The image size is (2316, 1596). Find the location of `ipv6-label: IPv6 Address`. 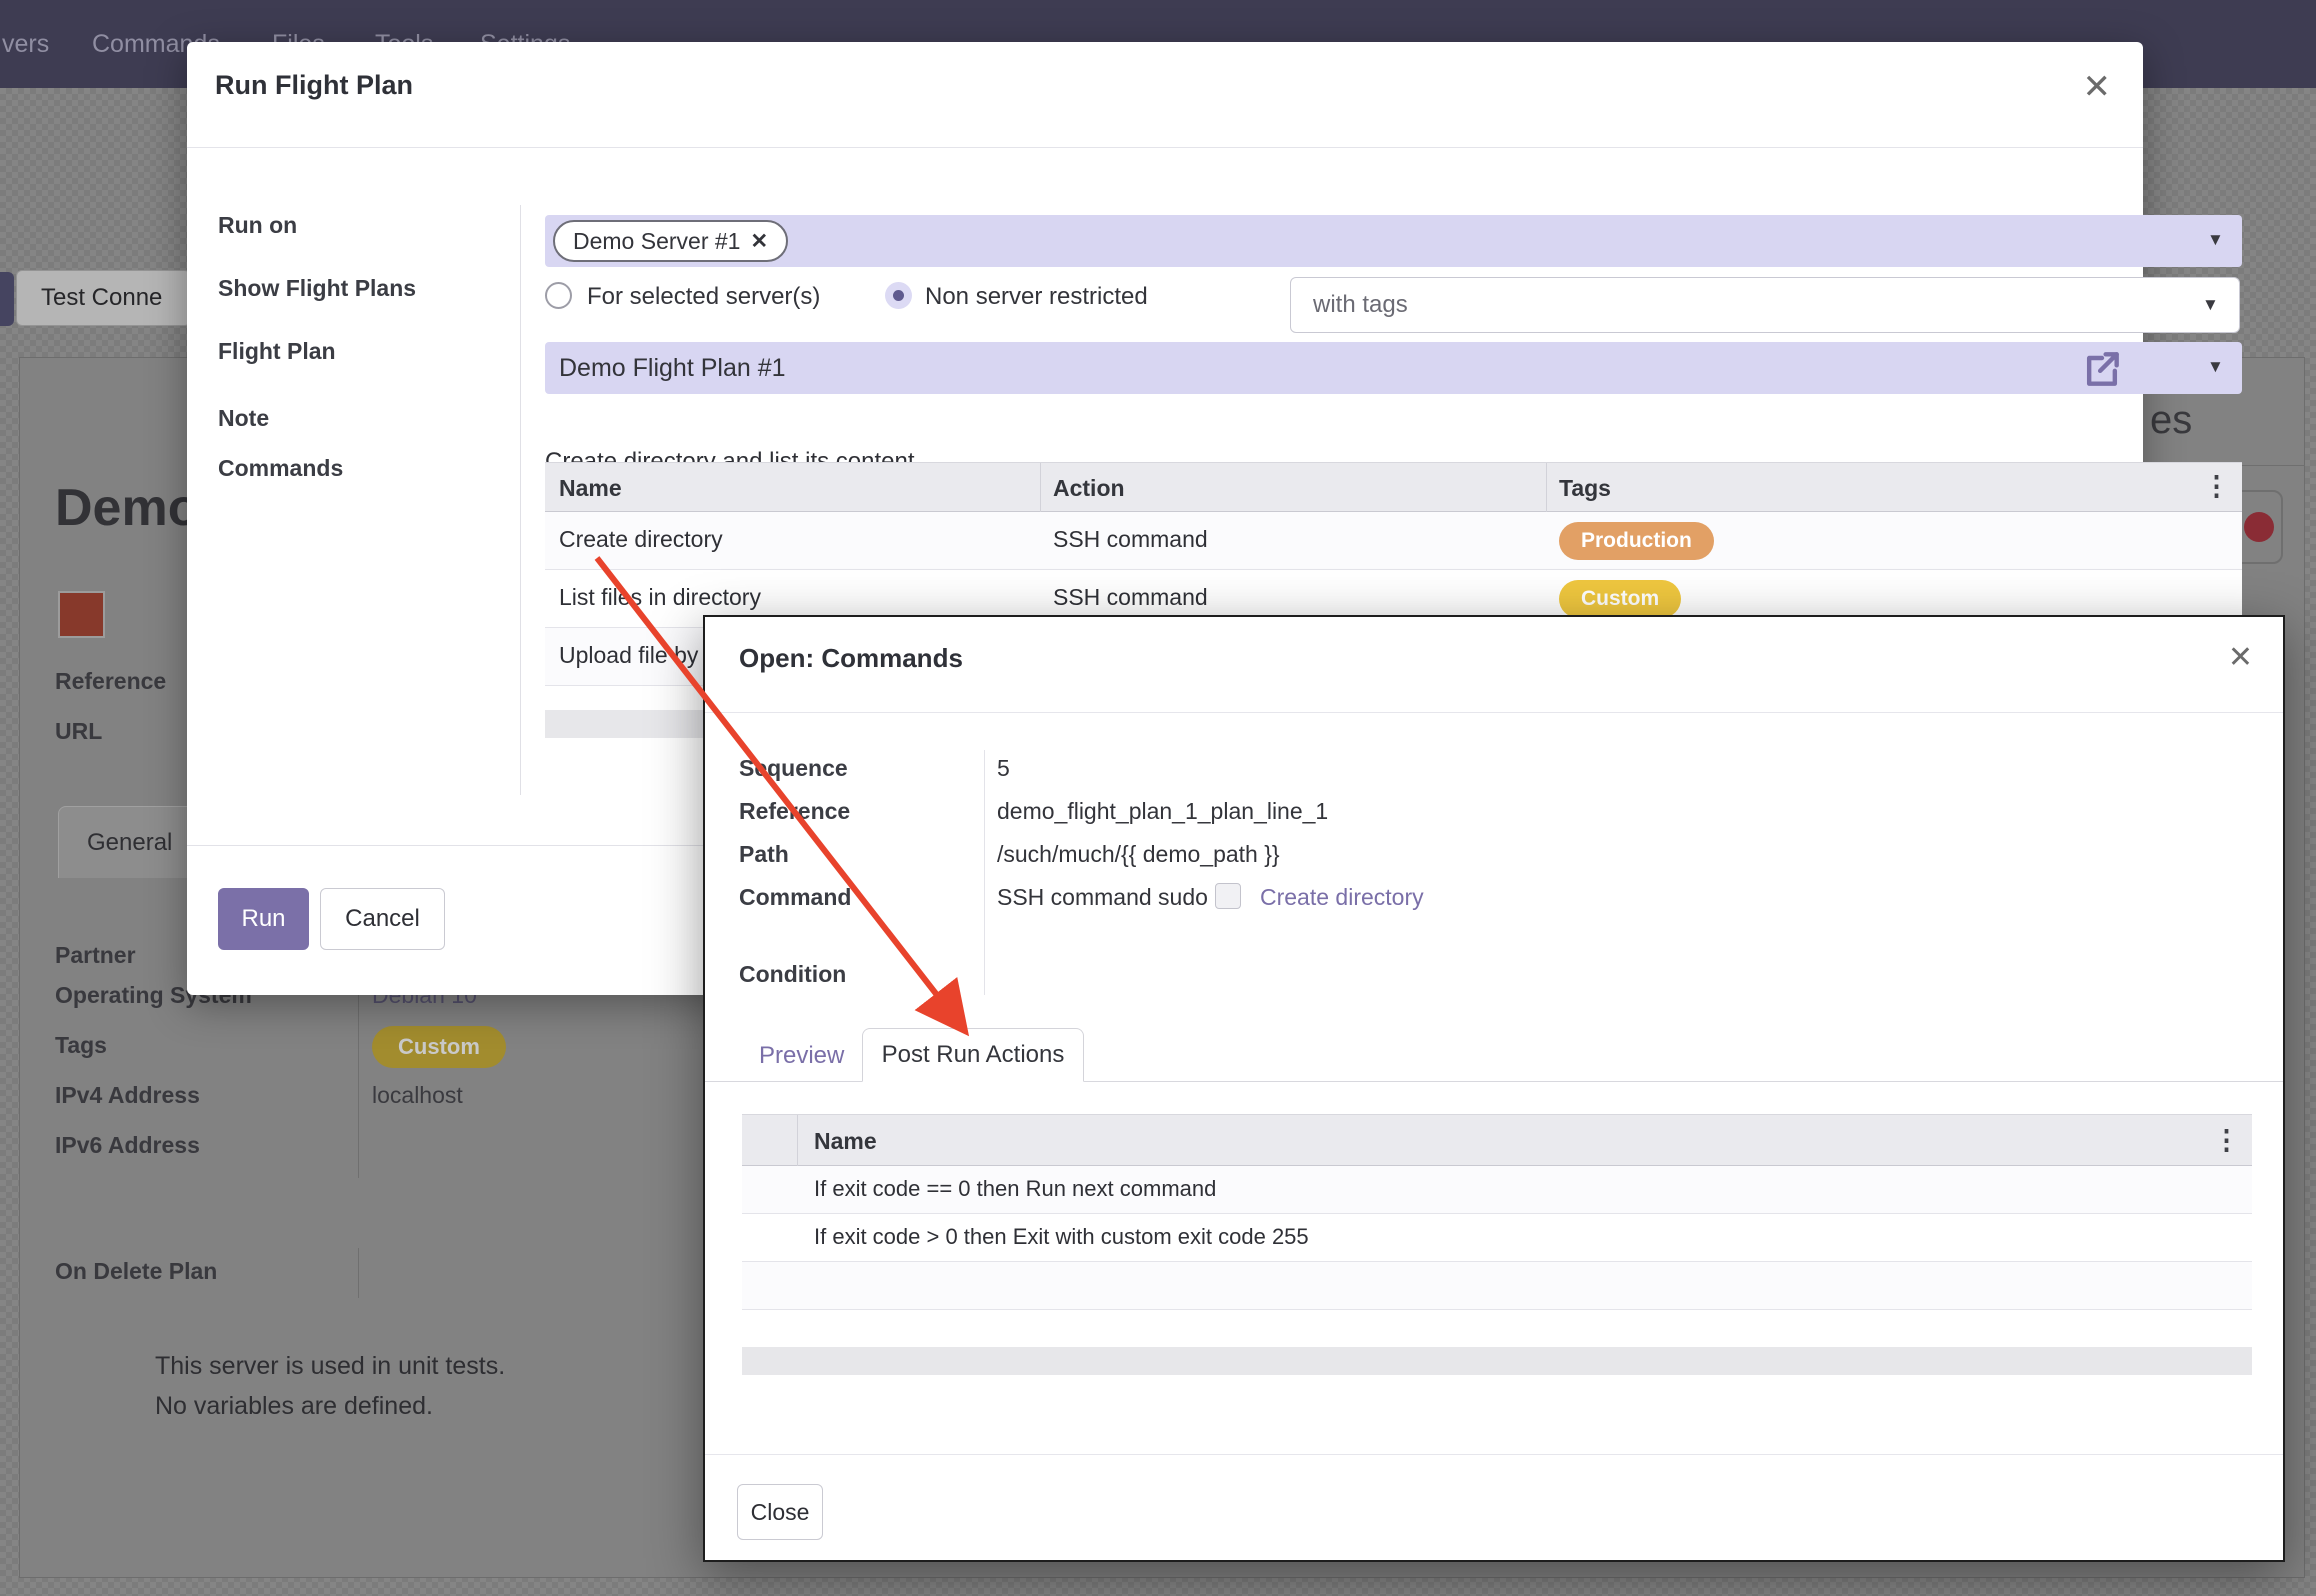

ipv6-label: IPv6 Address is located at coordinates (127, 1145).